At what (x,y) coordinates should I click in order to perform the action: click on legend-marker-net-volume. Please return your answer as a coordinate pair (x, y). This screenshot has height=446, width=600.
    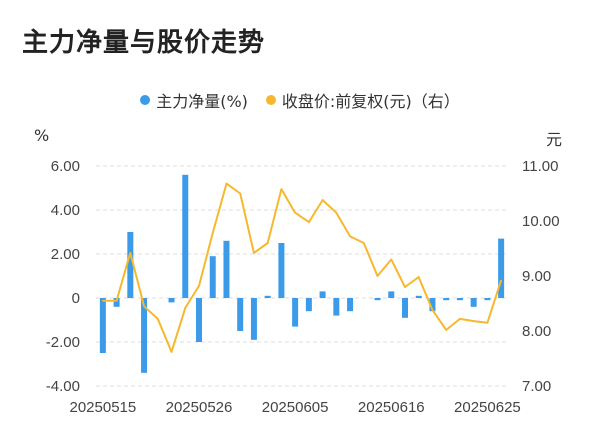
    Looking at the image, I should click on (145, 100).